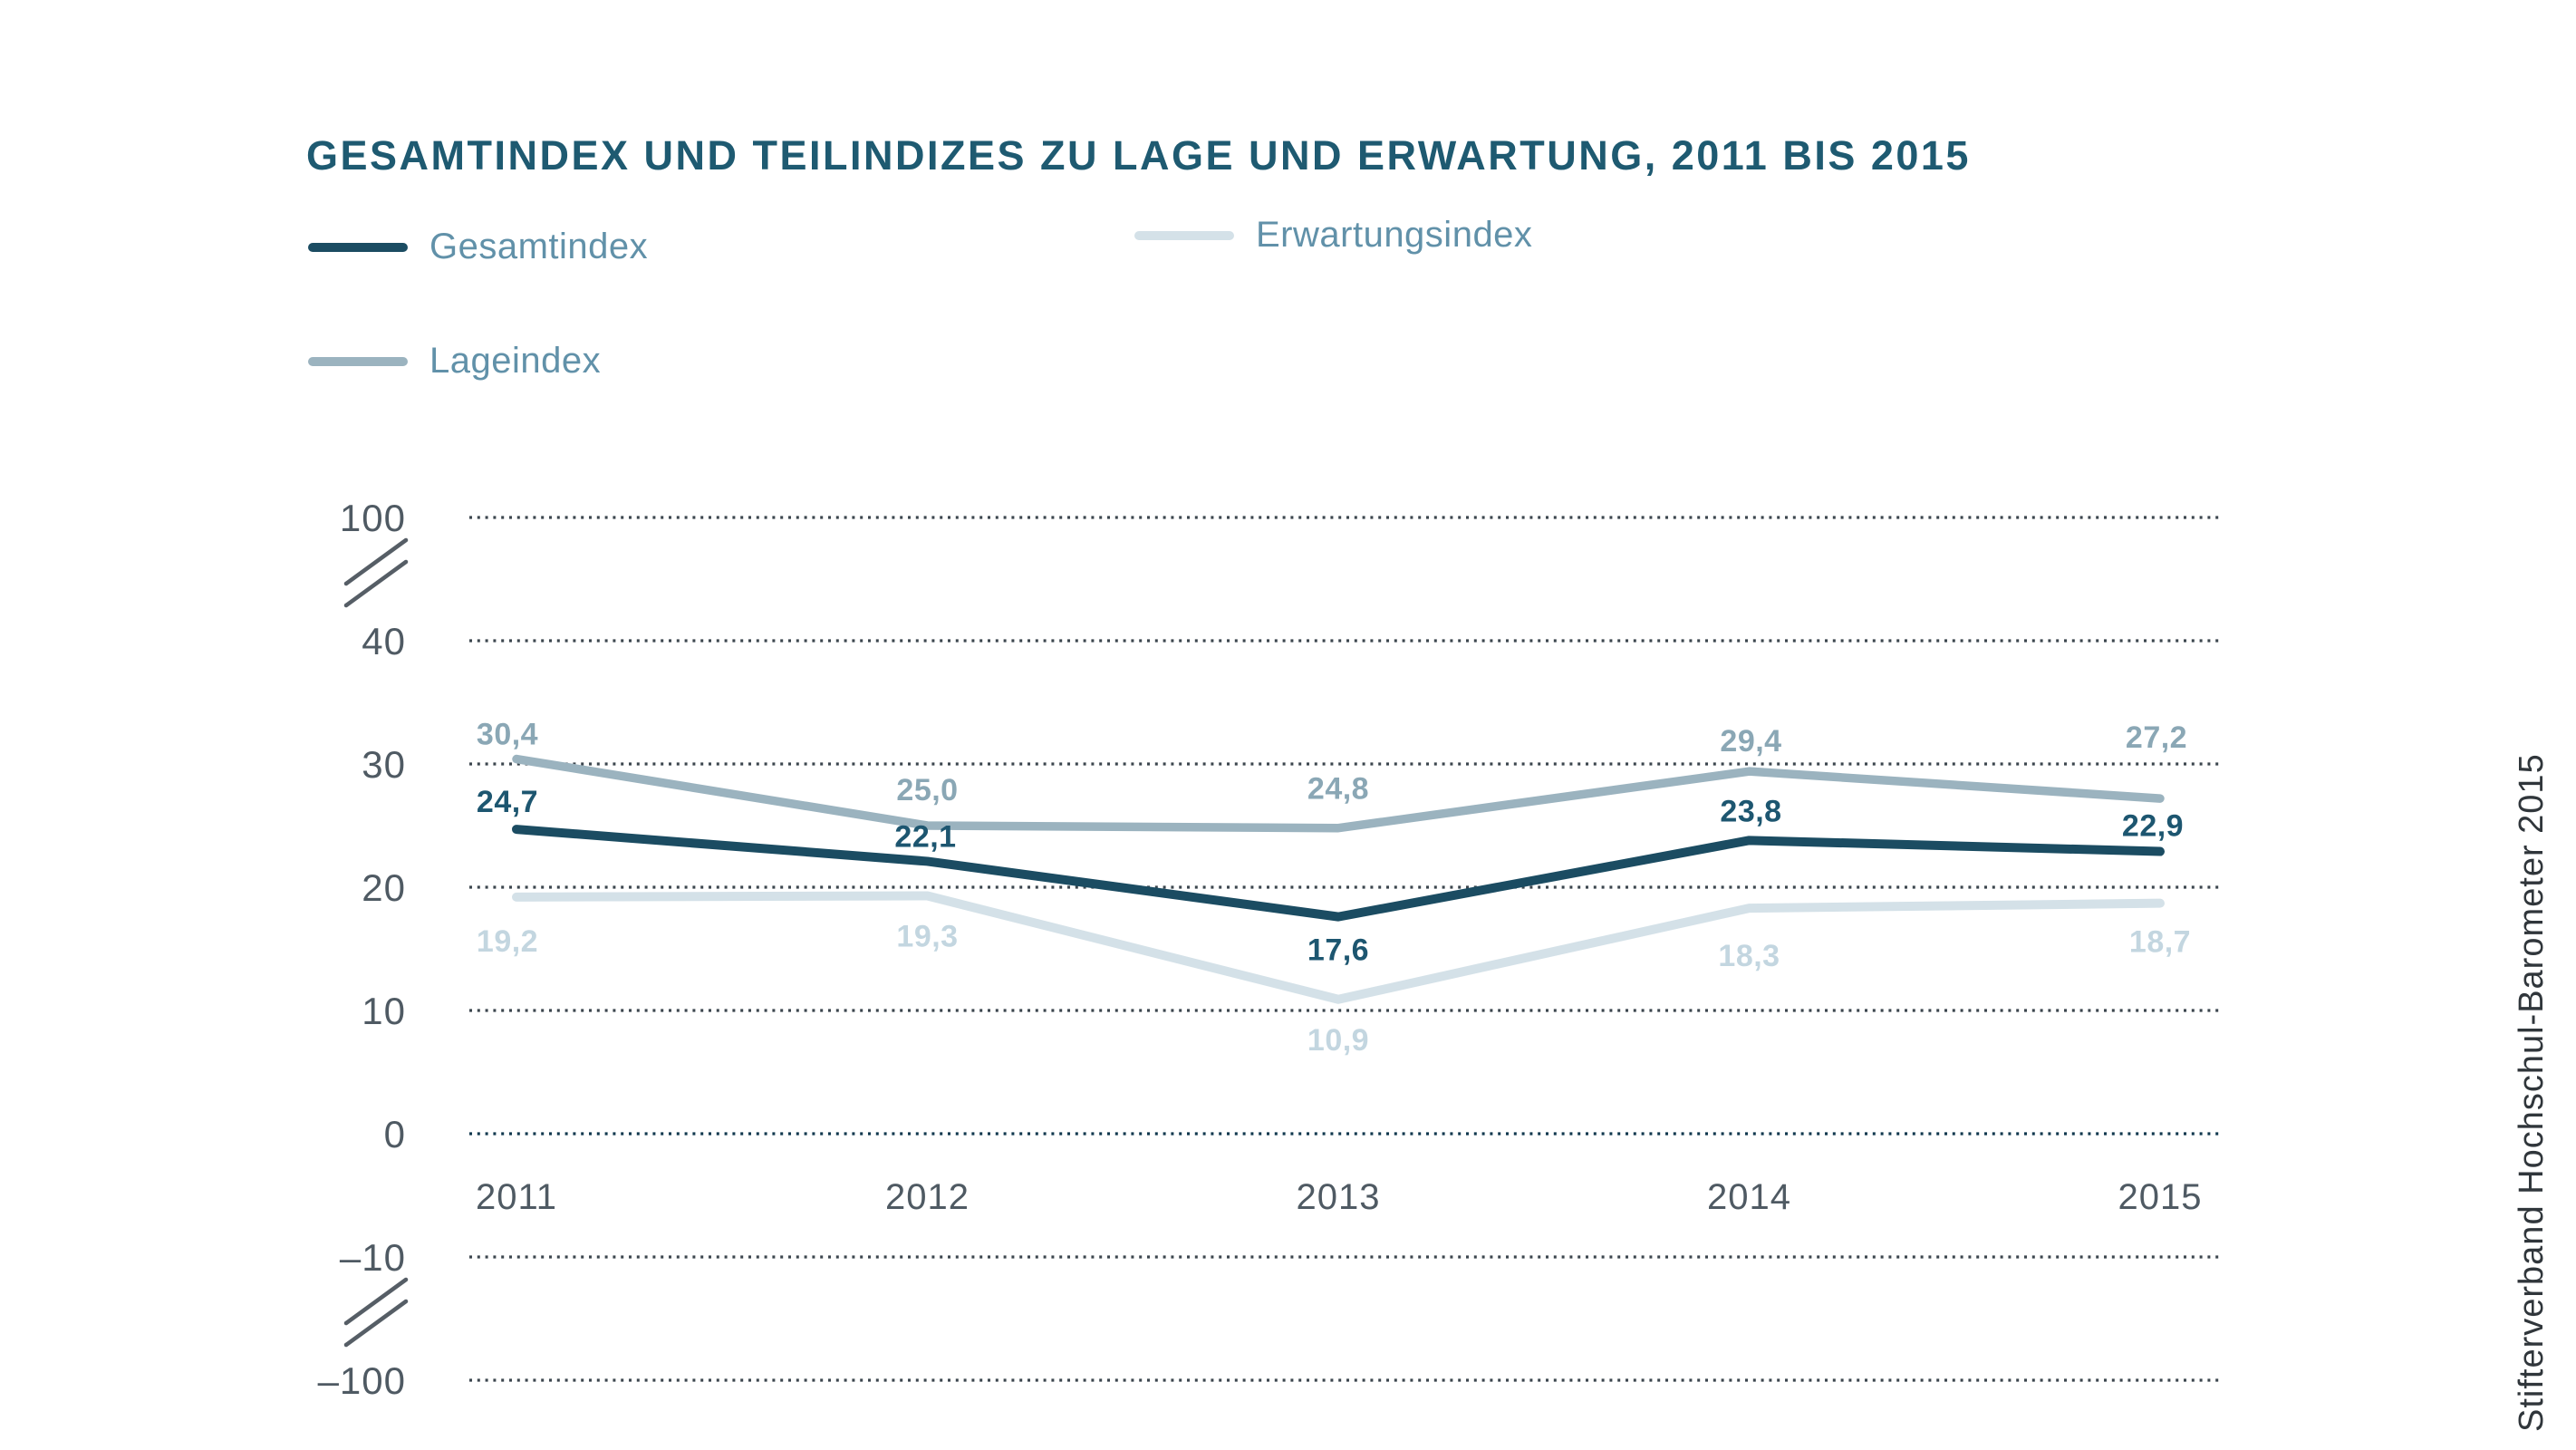  I want to click on legend-label-gesamtindex: Gesamtindex, so click(539, 246).